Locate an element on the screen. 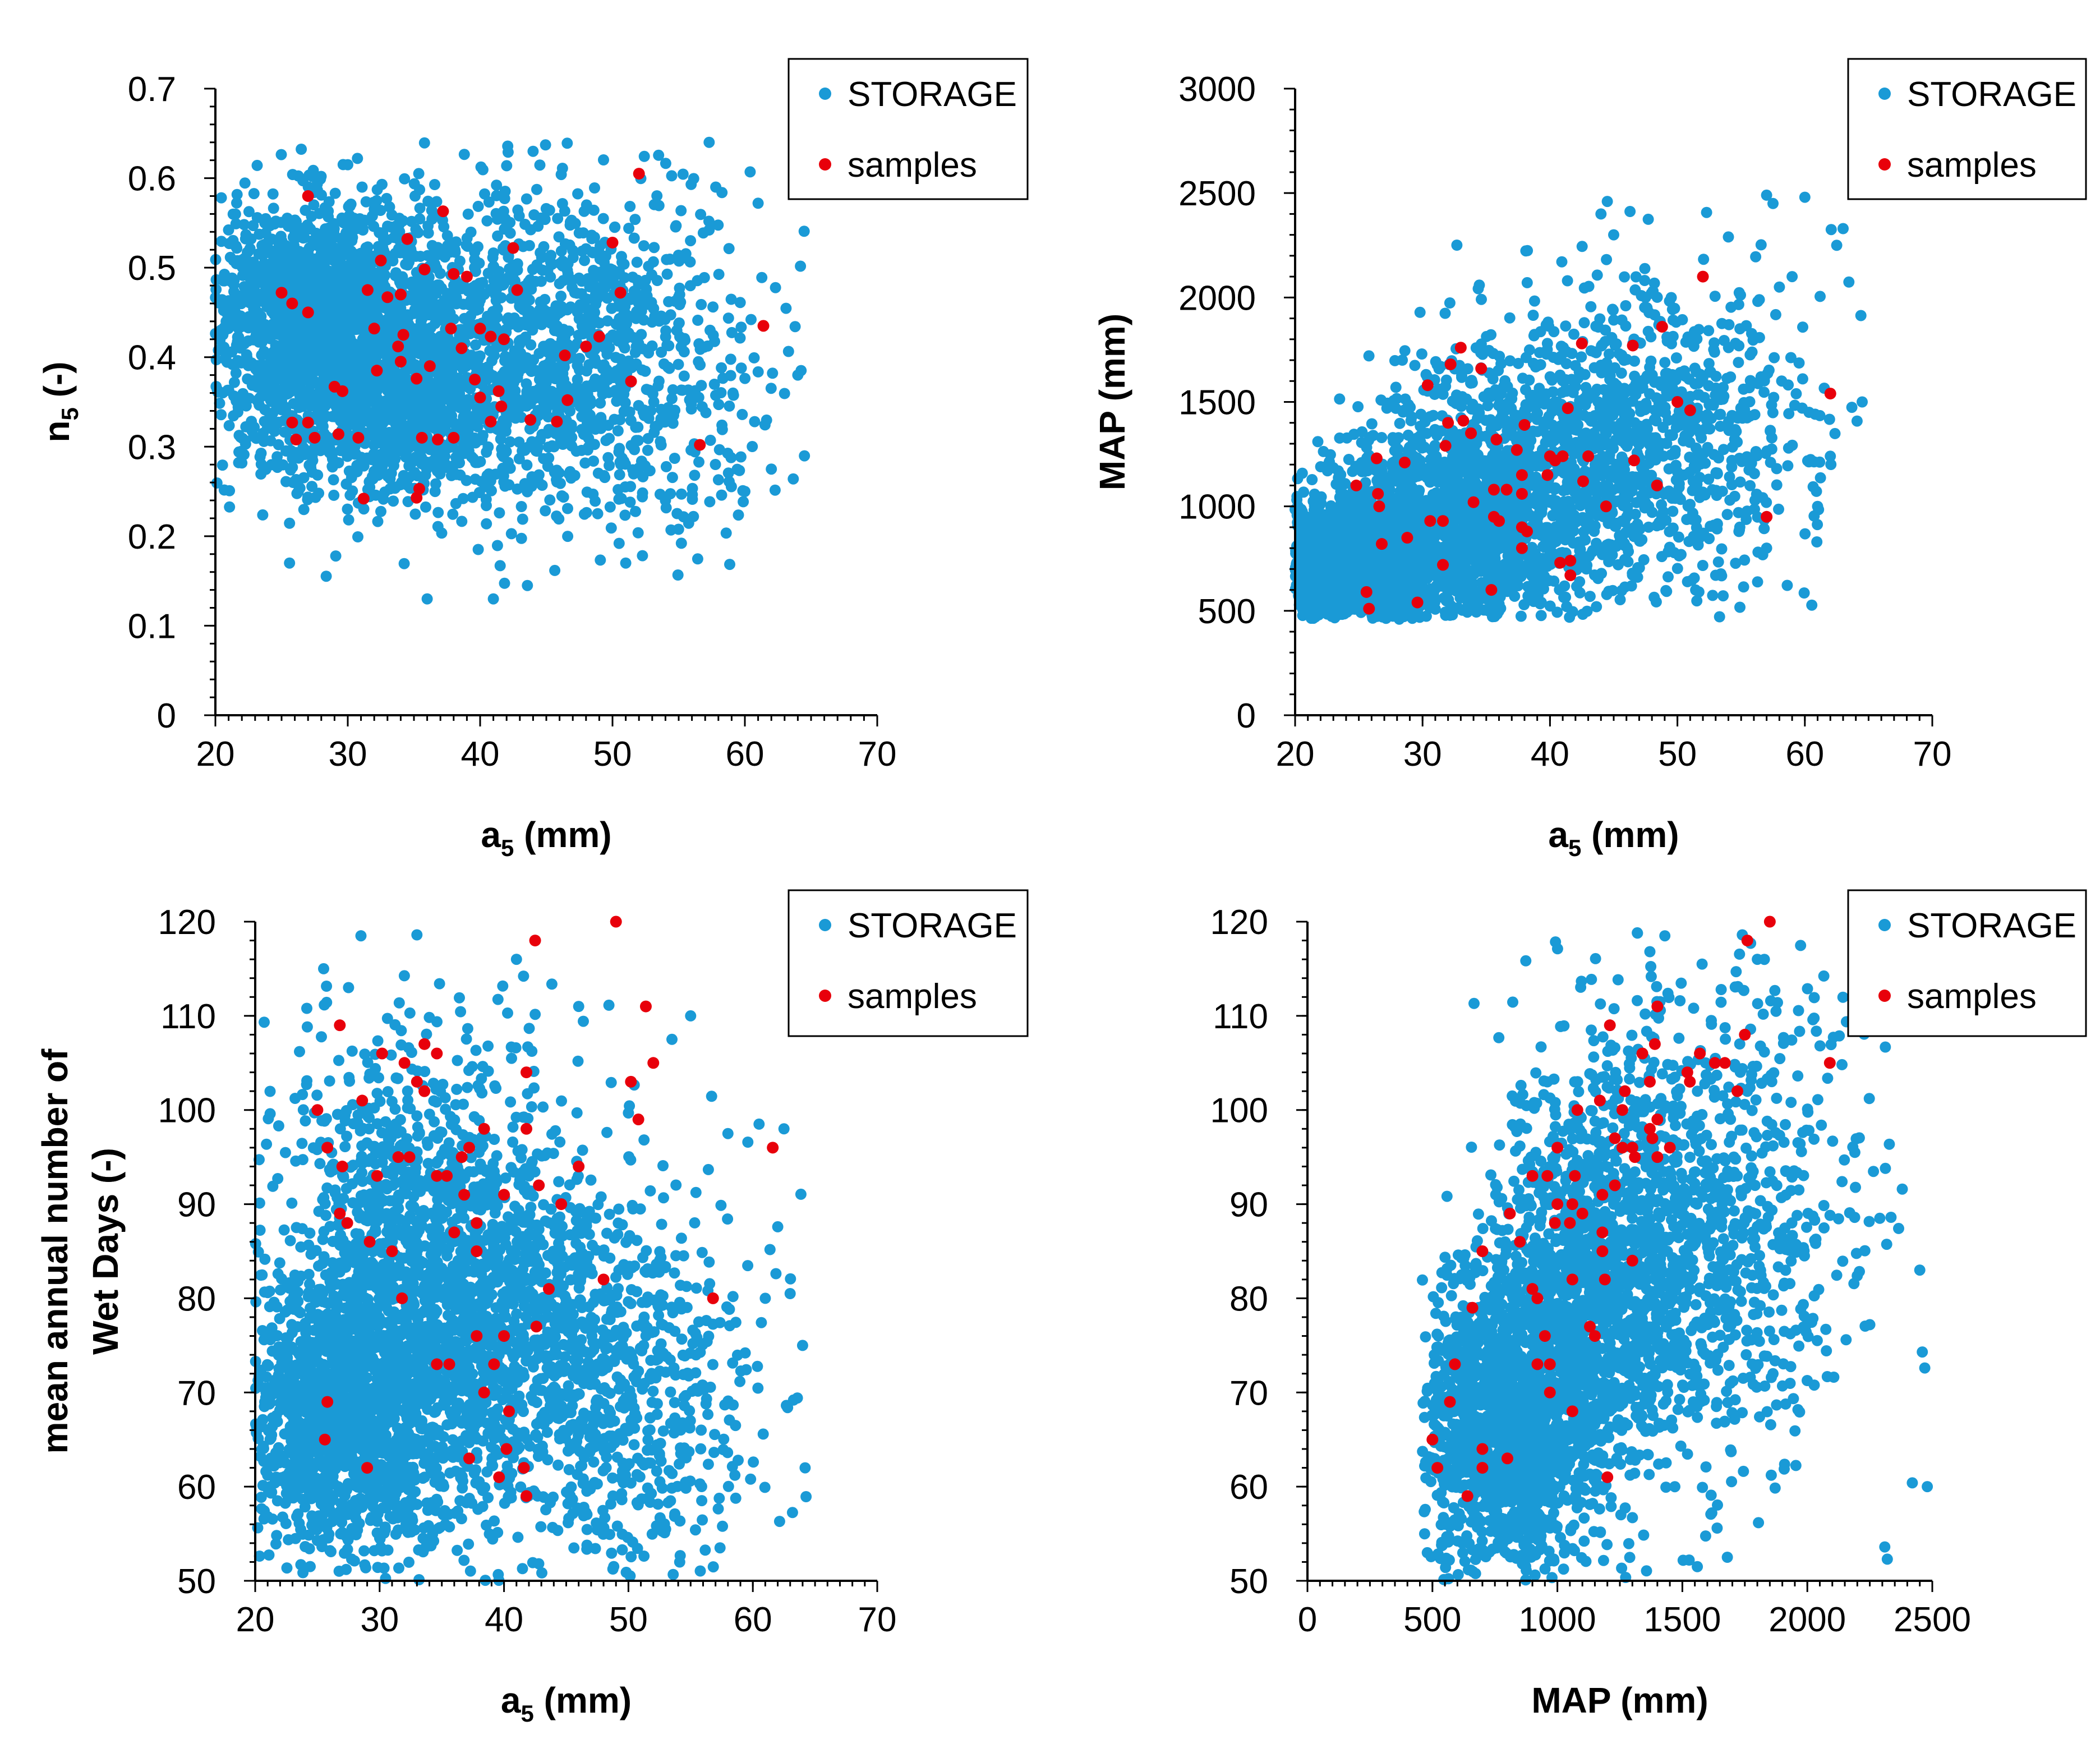 The height and width of the screenshot is (1739, 2100). y-tick-label: 0 is located at coordinates (1246, 716).